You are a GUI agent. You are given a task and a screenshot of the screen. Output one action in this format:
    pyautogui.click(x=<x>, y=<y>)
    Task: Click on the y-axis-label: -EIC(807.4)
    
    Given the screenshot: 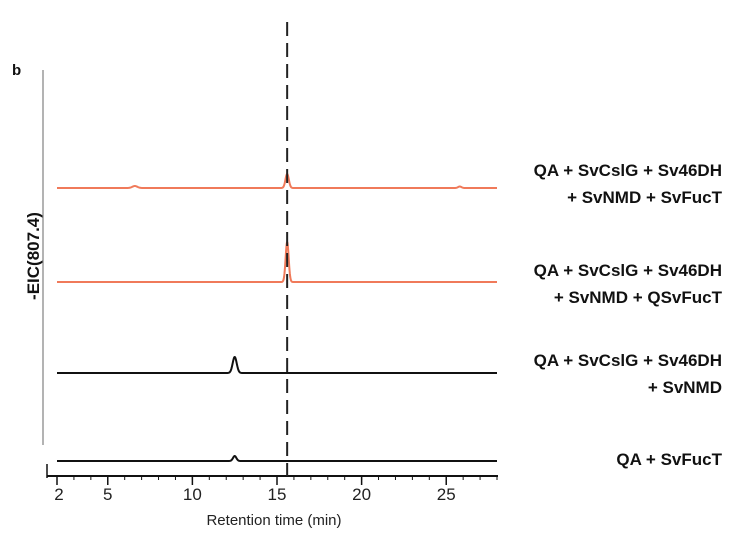 What is the action you would take?
    pyautogui.click(x=33, y=256)
    